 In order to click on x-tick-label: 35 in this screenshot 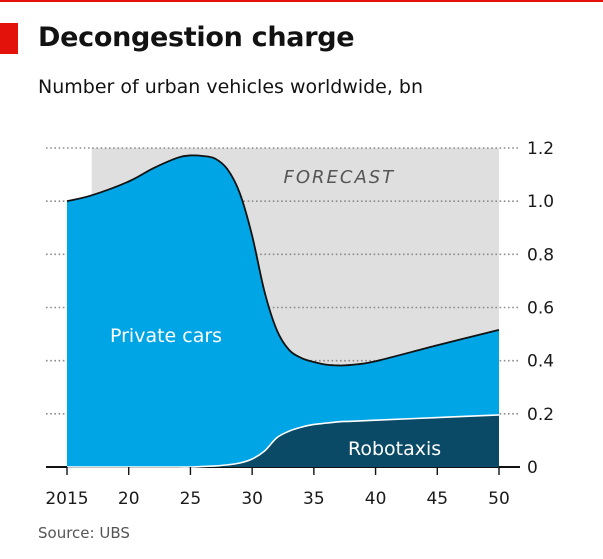, I will do `click(314, 499)`.